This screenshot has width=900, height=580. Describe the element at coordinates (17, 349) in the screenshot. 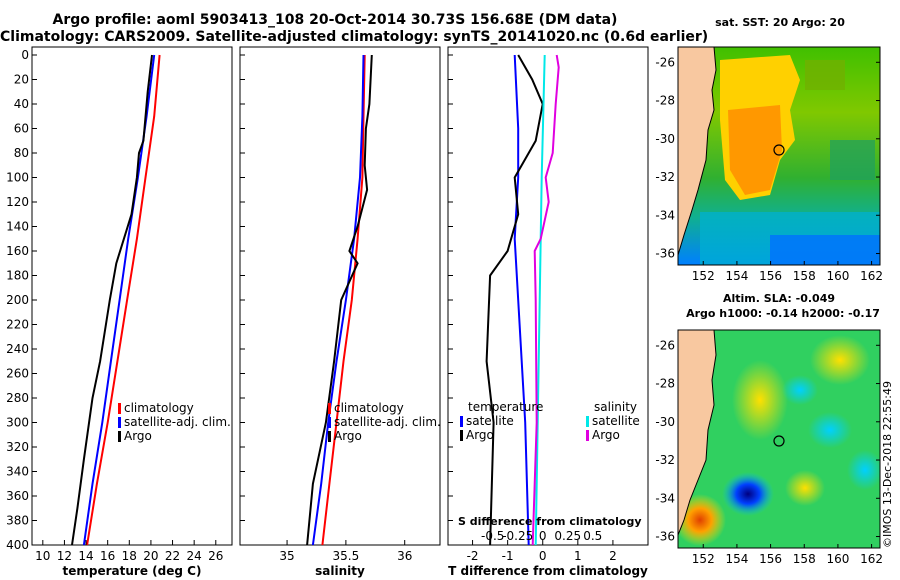

I see `temperature-profile-ytick-label: 240` at that location.